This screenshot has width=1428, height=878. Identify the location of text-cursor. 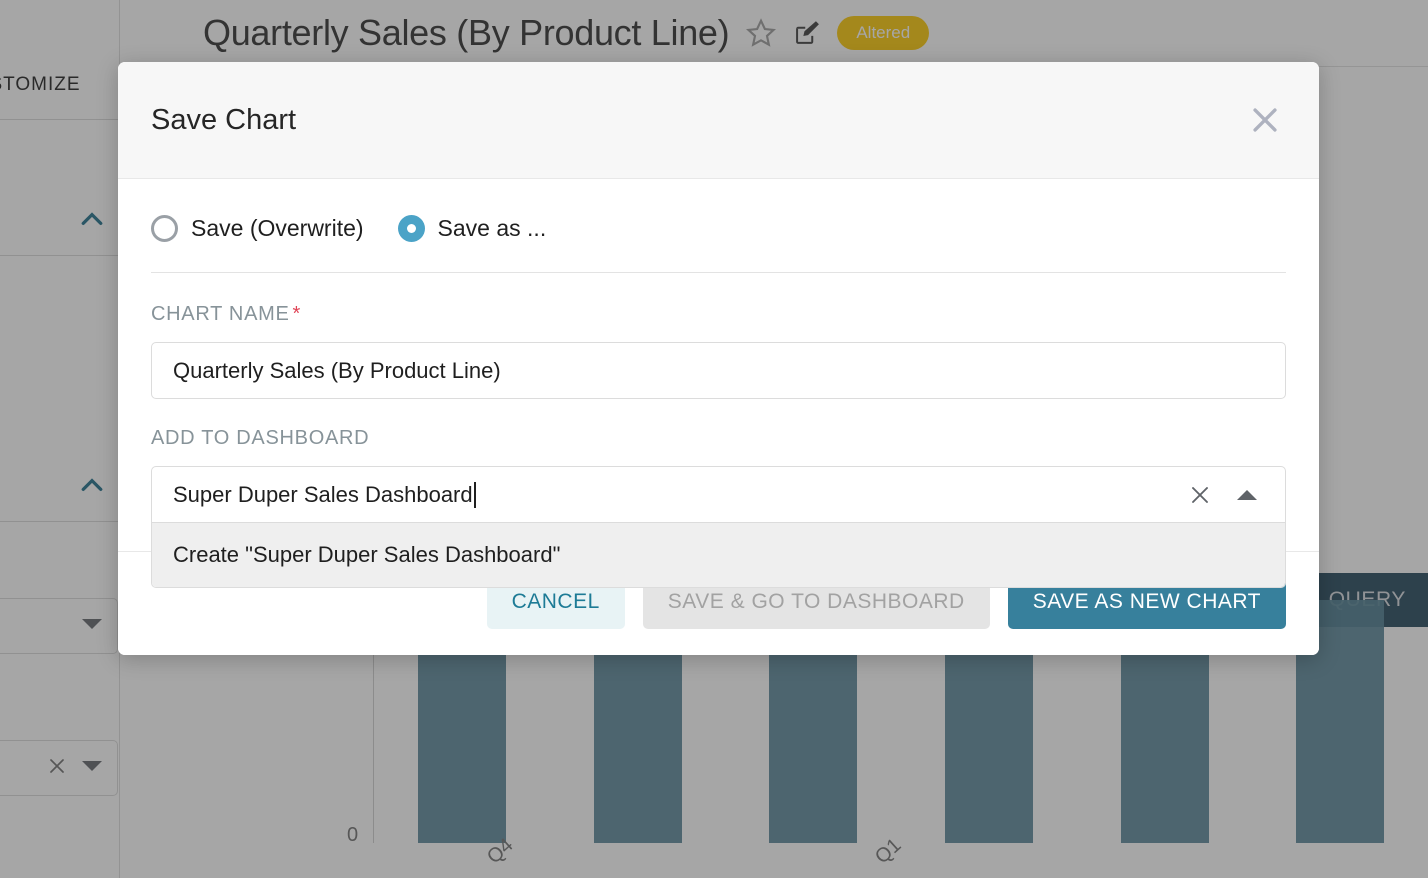
(474, 494).